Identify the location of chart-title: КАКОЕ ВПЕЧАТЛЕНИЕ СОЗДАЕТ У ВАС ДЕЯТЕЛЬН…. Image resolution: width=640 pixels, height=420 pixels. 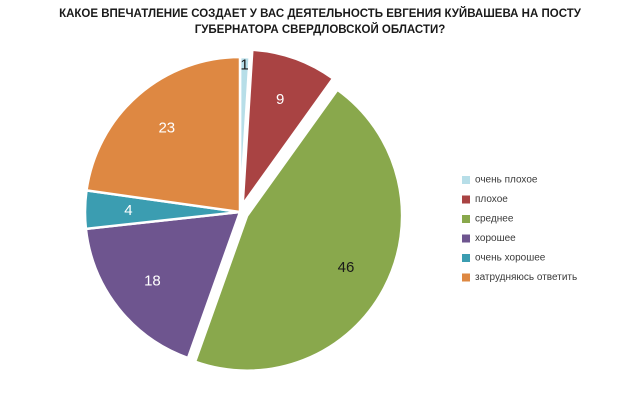
(320, 22).